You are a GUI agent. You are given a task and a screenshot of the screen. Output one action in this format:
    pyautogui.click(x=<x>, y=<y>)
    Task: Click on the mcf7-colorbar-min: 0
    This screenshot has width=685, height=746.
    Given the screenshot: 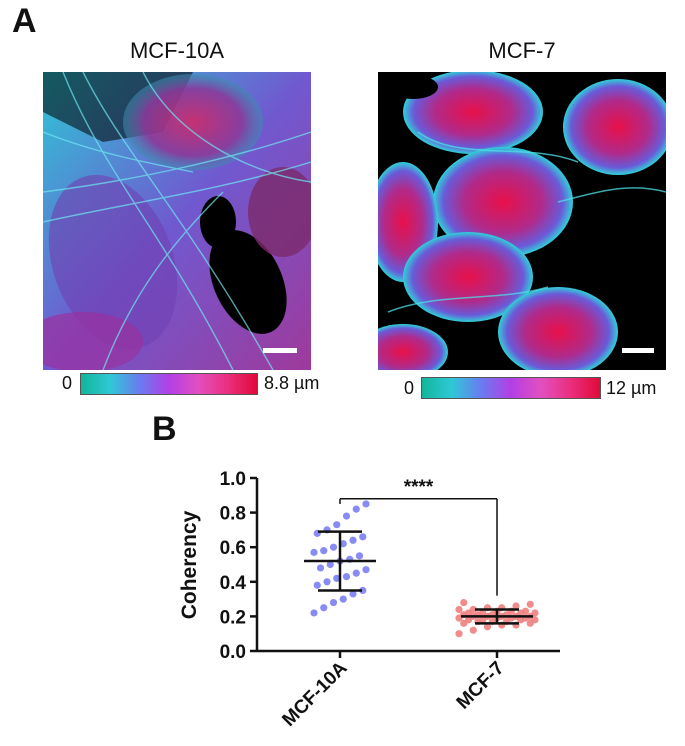 What is the action you would take?
    pyautogui.click(x=409, y=388)
    